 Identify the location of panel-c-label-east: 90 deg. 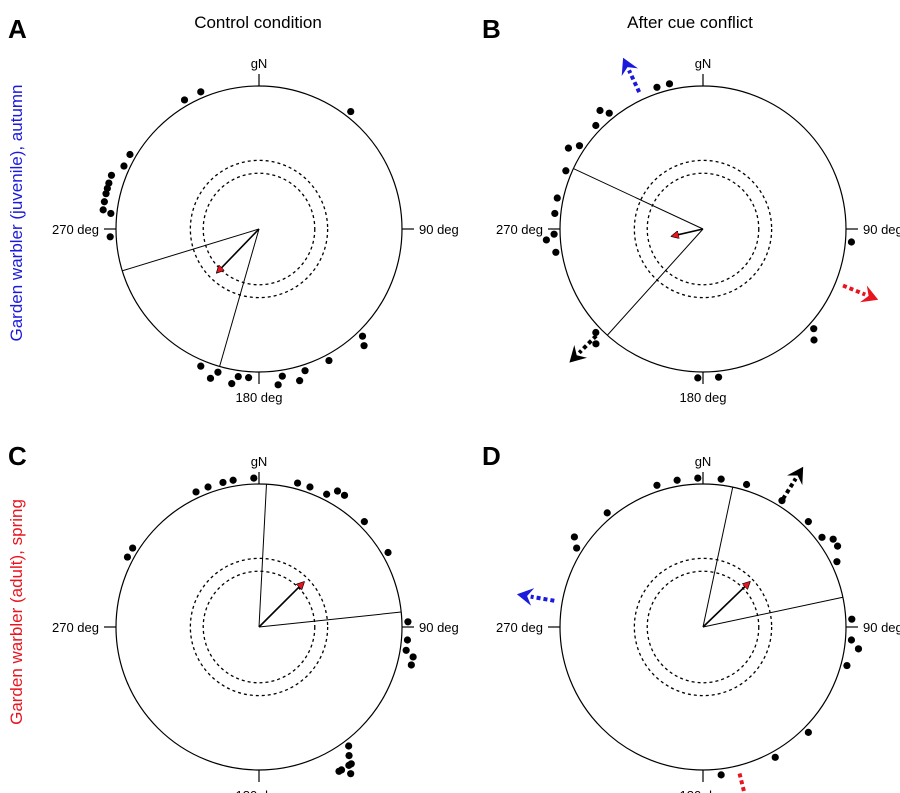
(439, 627).